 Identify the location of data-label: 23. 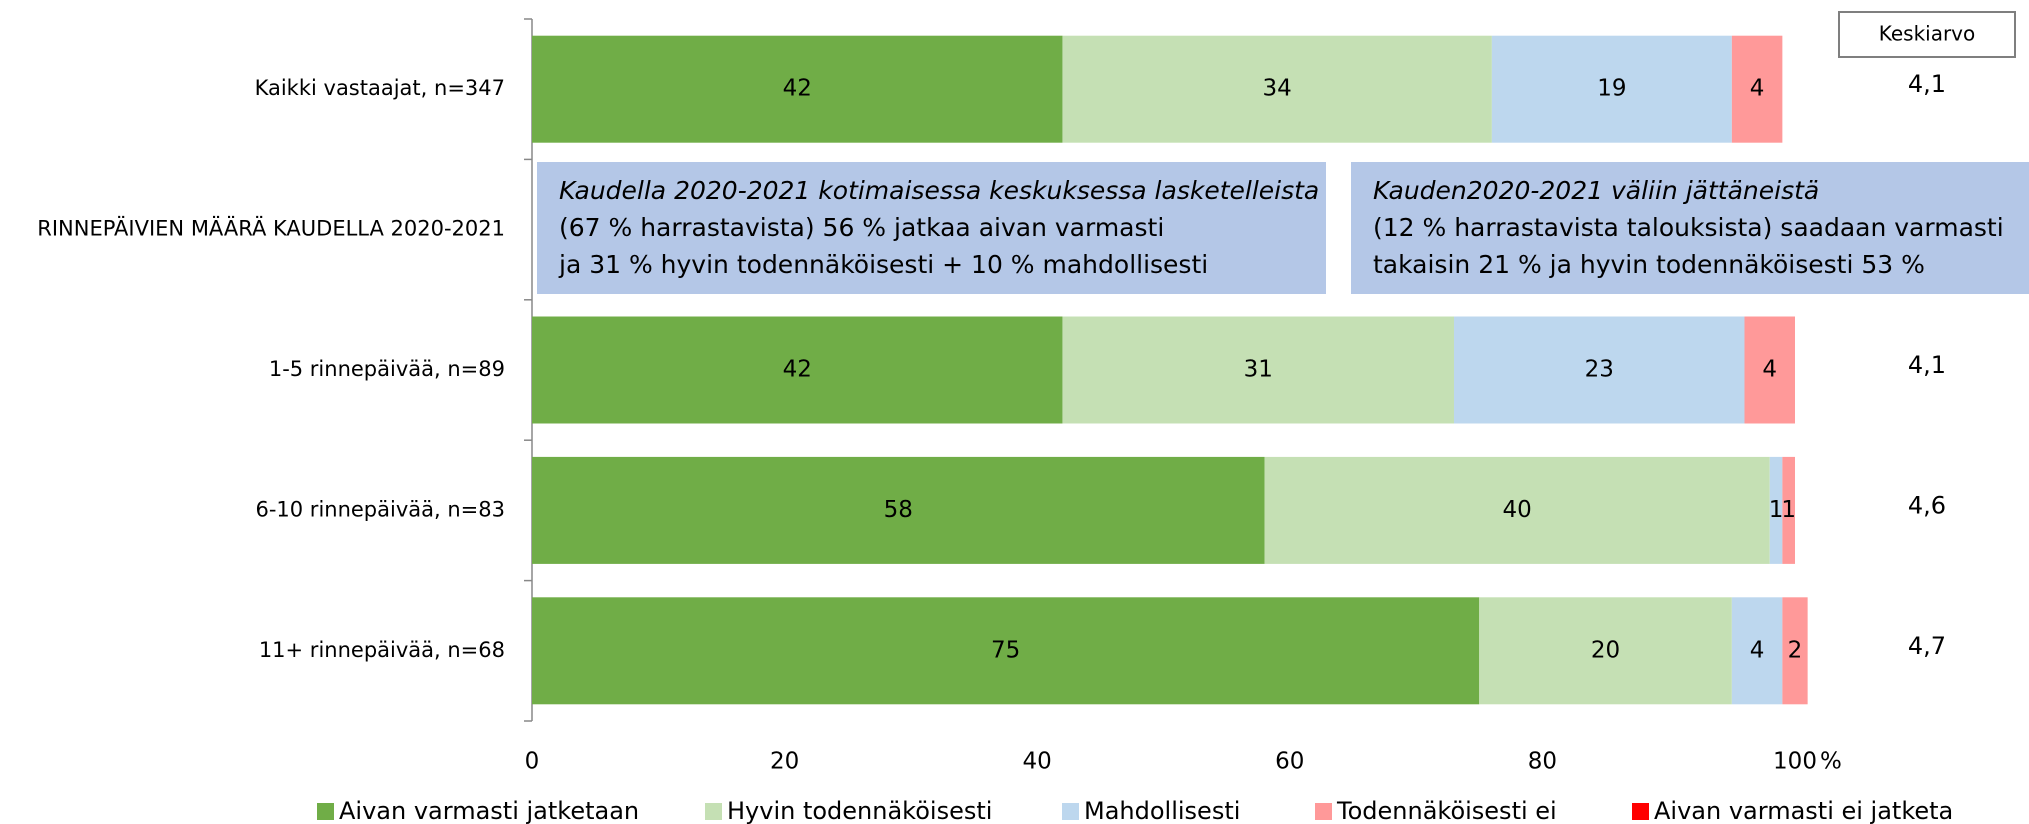
(1599, 370).